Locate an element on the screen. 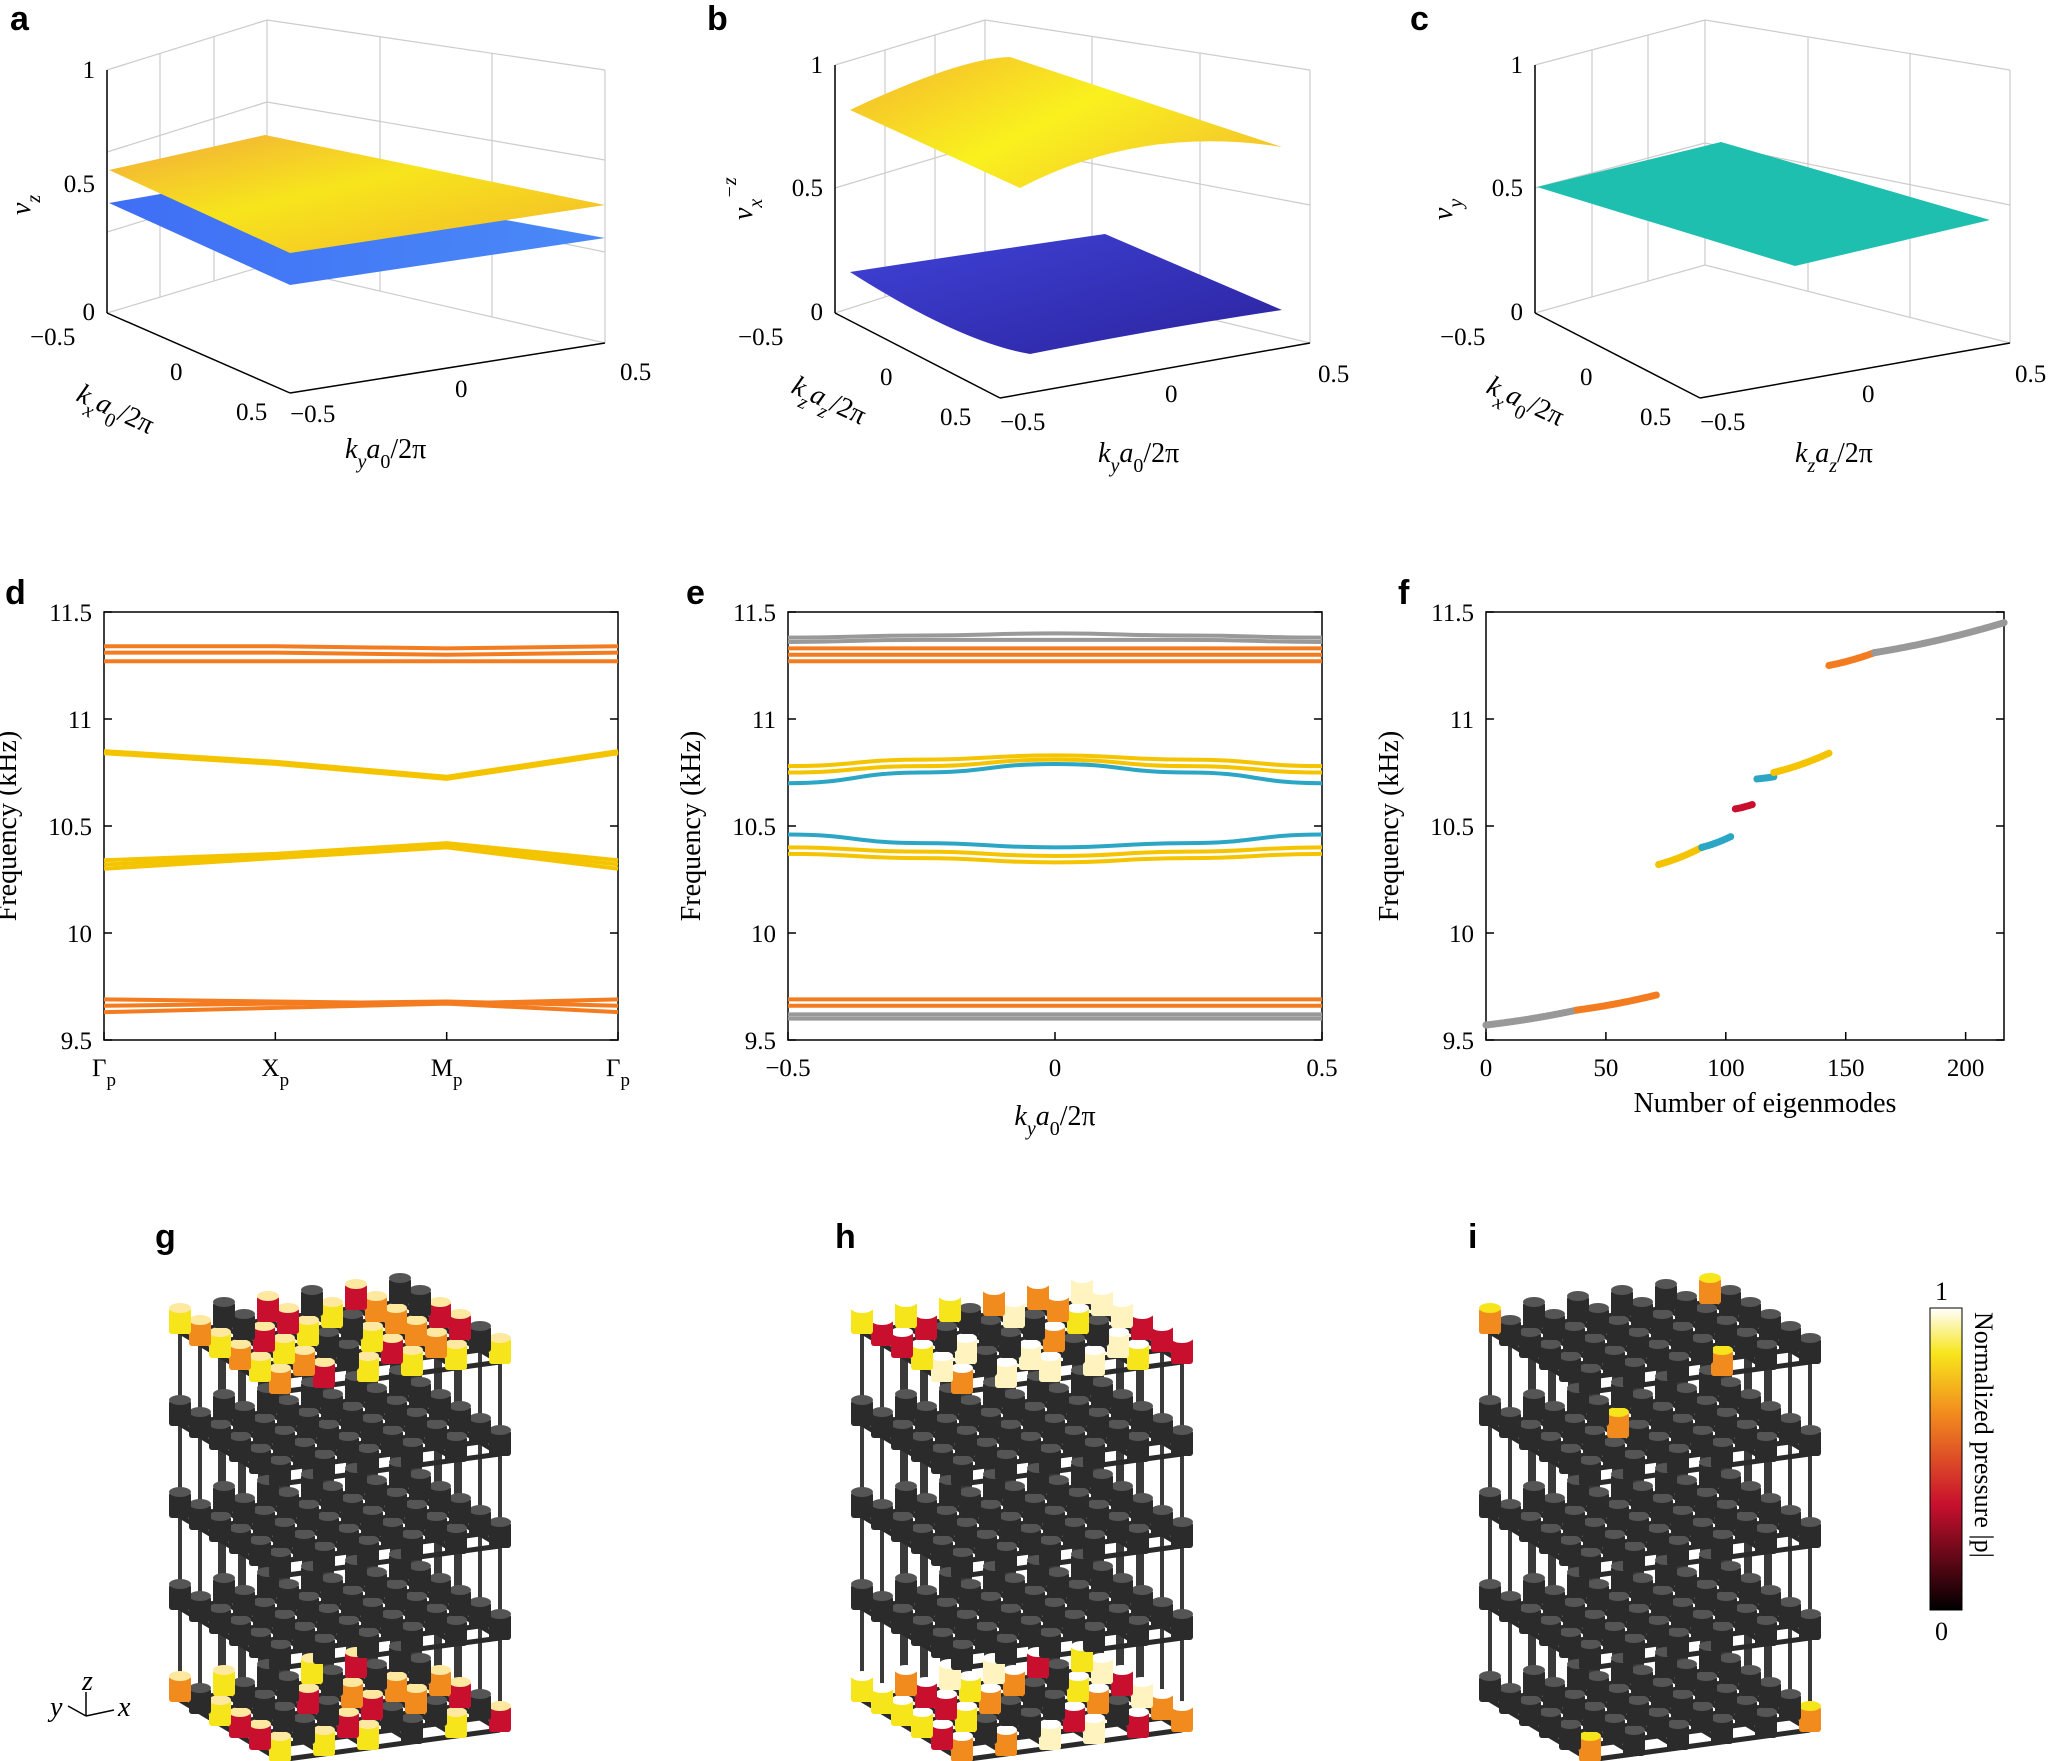 Image resolution: width=2052 pixels, height=1761 pixels. d-xtick-sub: p is located at coordinates (285, 1080).